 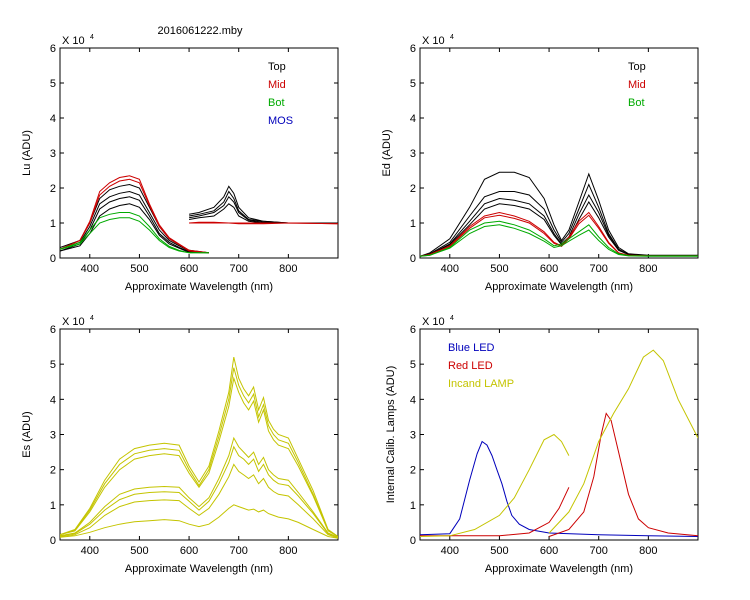 I want to click on lamps-legend-incand-lamp: Incand LAMP, so click(x=481, y=384).